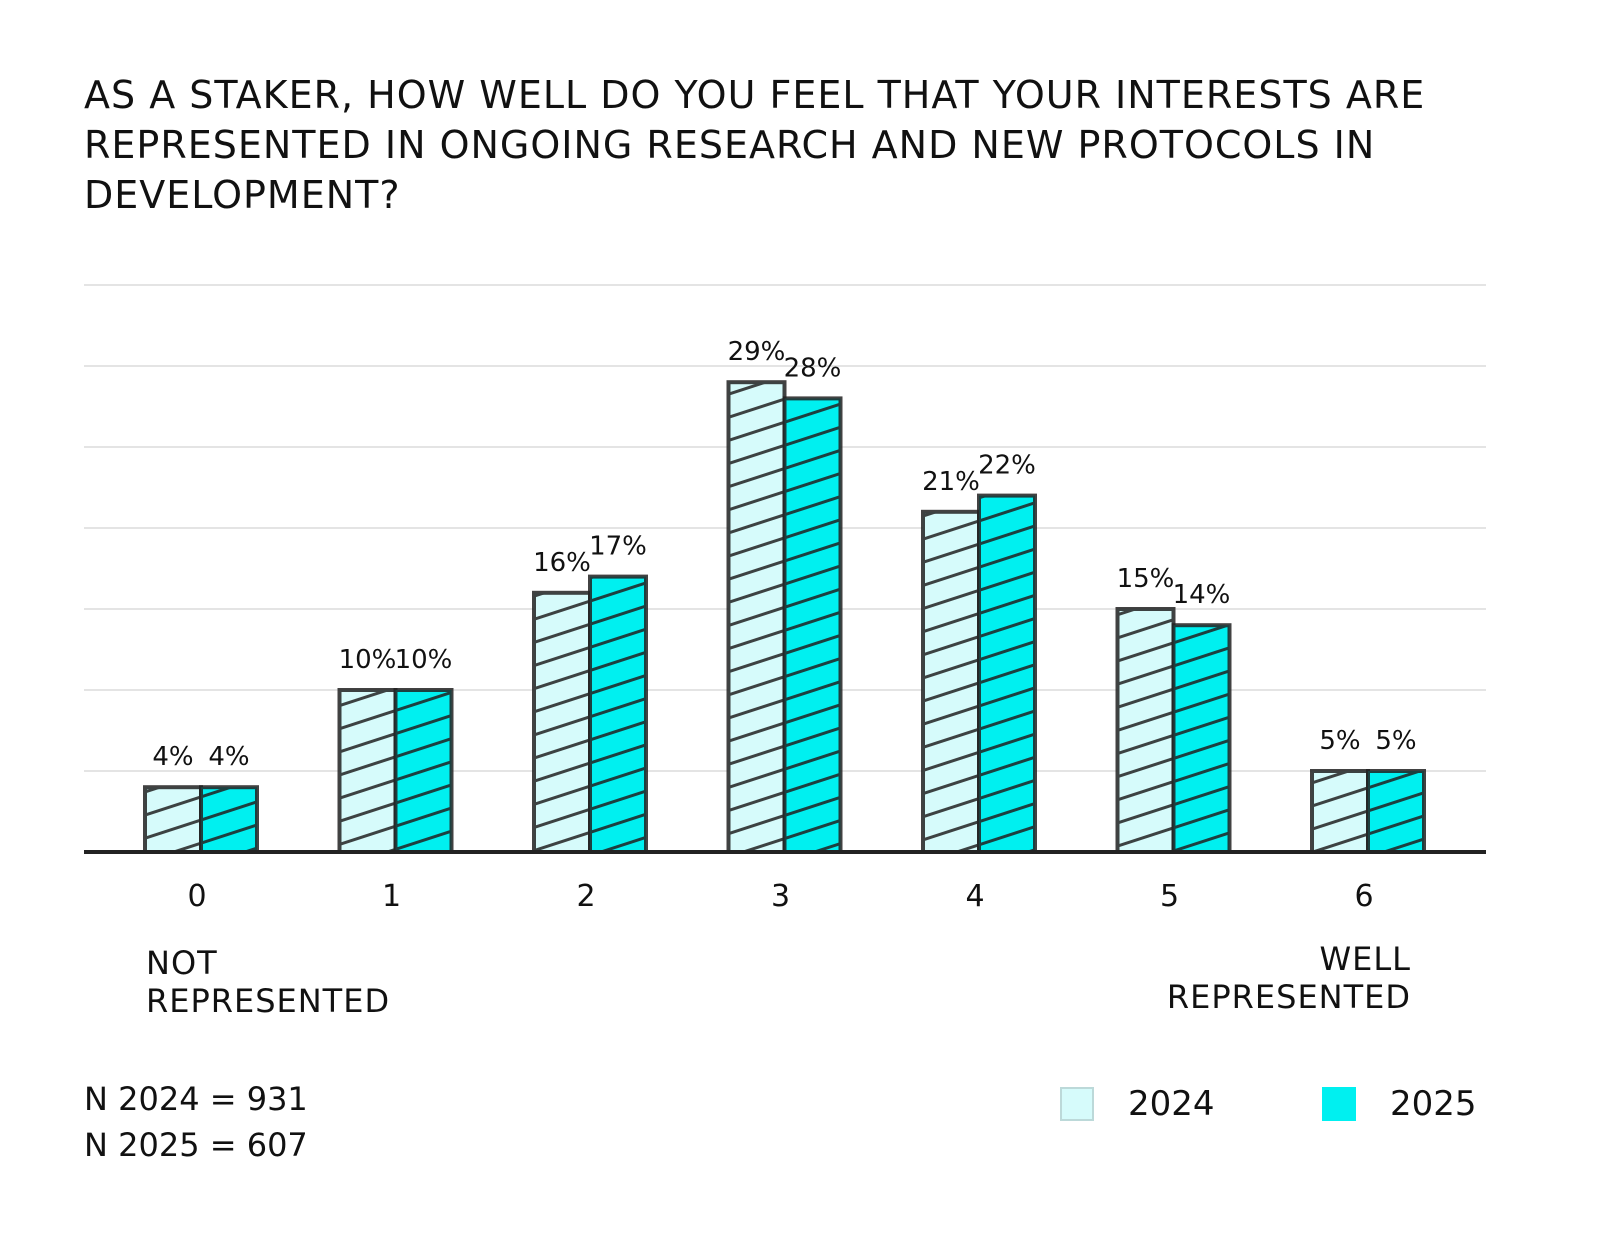 The width and height of the screenshot is (1601, 1260). What do you see at coordinates (1202, 595) in the screenshot?
I see `data-label-2025-5: 14%` at bounding box center [1202, 595].